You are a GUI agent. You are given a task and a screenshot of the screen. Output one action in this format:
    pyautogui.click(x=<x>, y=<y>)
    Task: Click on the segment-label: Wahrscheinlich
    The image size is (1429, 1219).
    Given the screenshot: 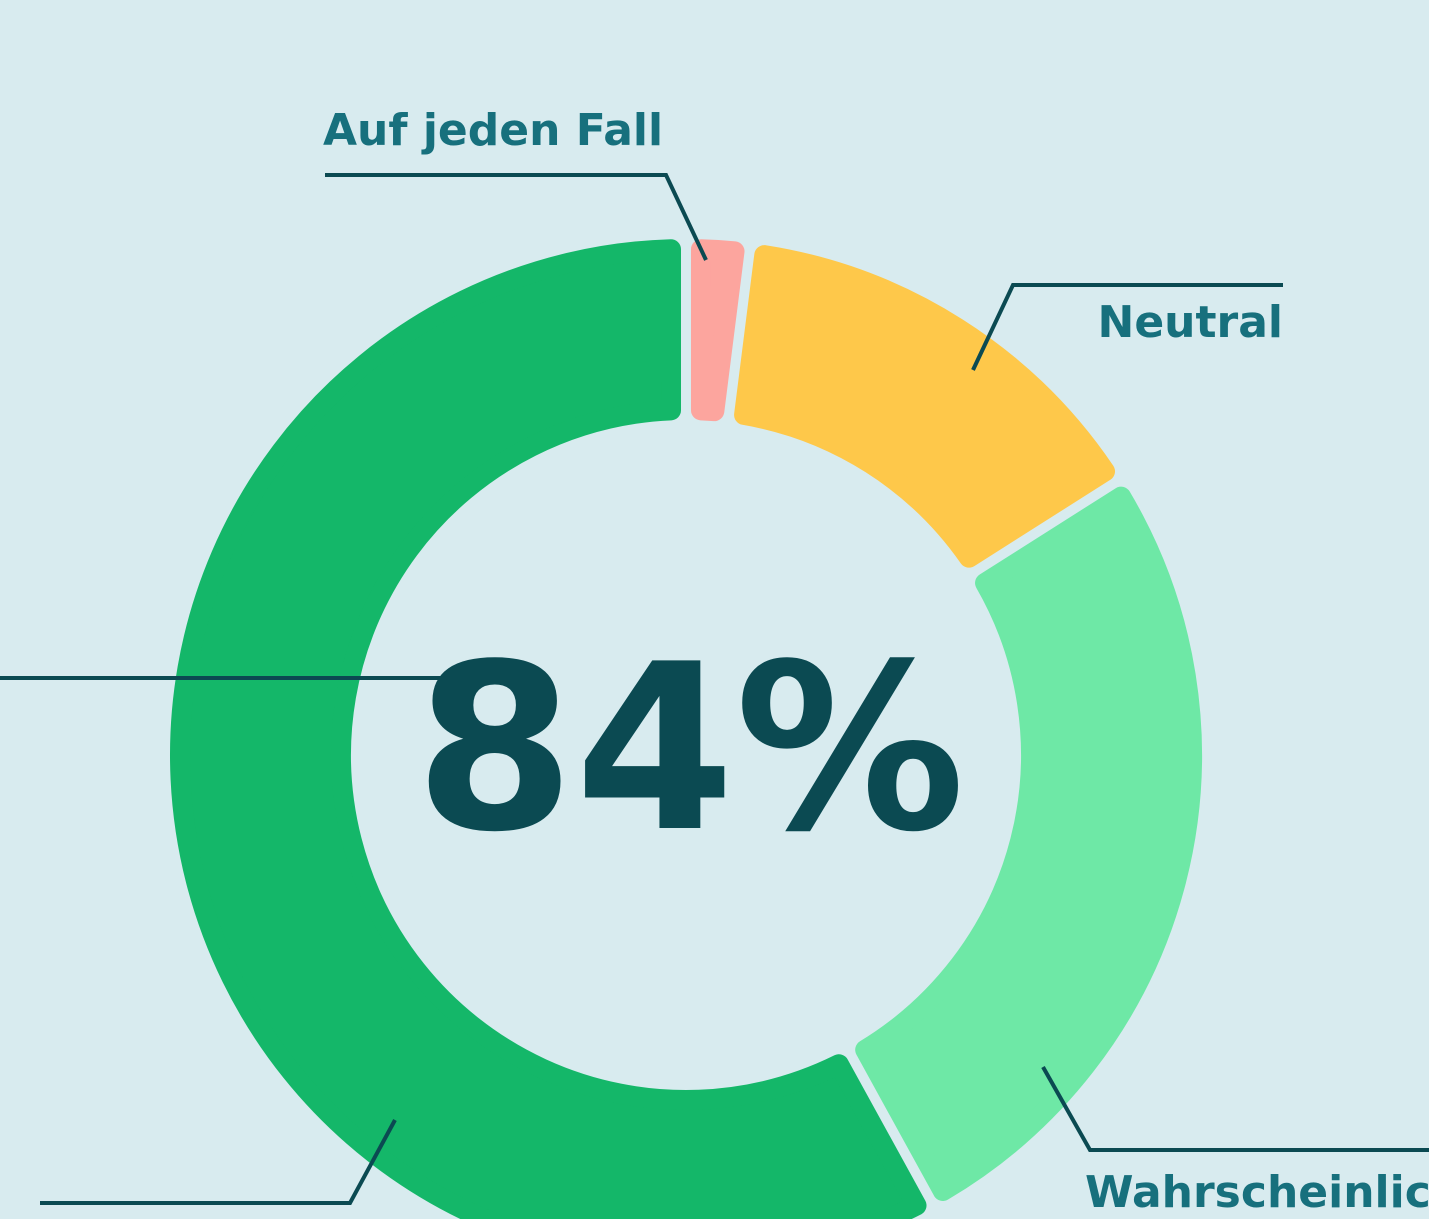 What is the action you would take?
    pyautogui.click(x=1257, y=1192)
    